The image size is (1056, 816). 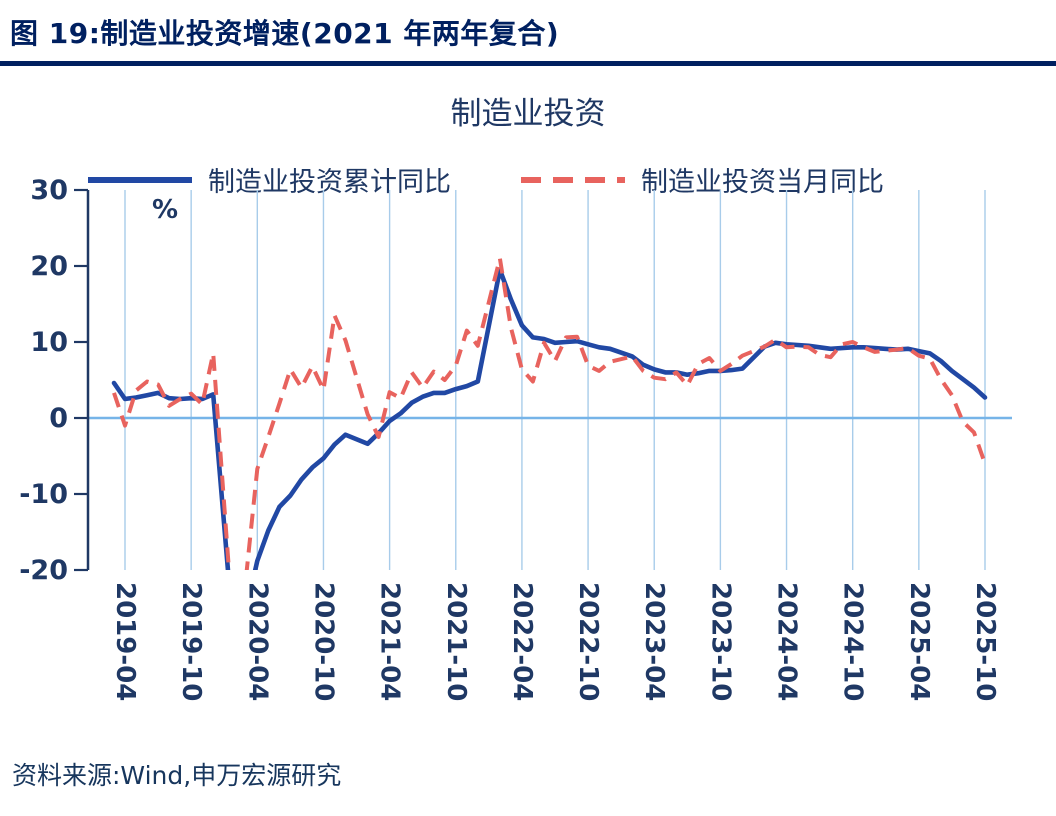 I want to click on chart-title: 制造业投资, so click(x=528, y=114).